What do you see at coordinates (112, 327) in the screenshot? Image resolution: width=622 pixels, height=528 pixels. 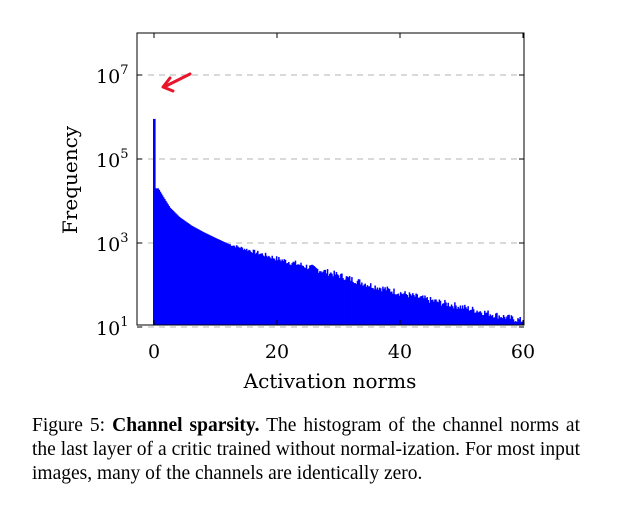 I see `y-tick-label: 10¹` at bounding box center [112, 327].